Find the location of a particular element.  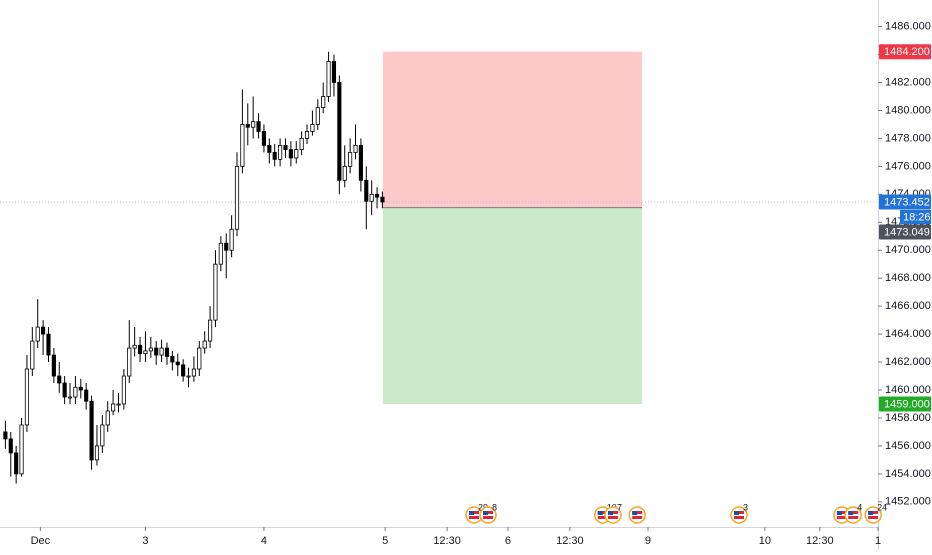

y-tick-label: 1486.000 is located at coordinates (908, 26).